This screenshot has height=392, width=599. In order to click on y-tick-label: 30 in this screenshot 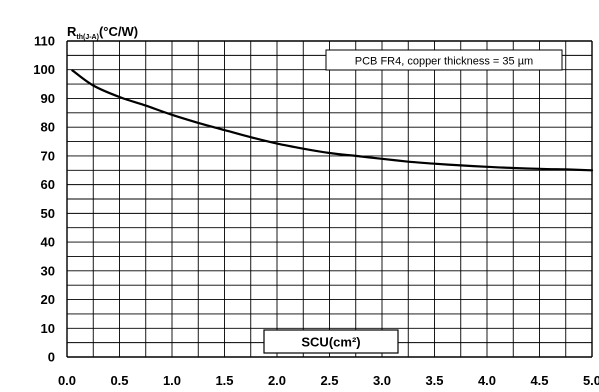, I will do `click(48, 270)`.